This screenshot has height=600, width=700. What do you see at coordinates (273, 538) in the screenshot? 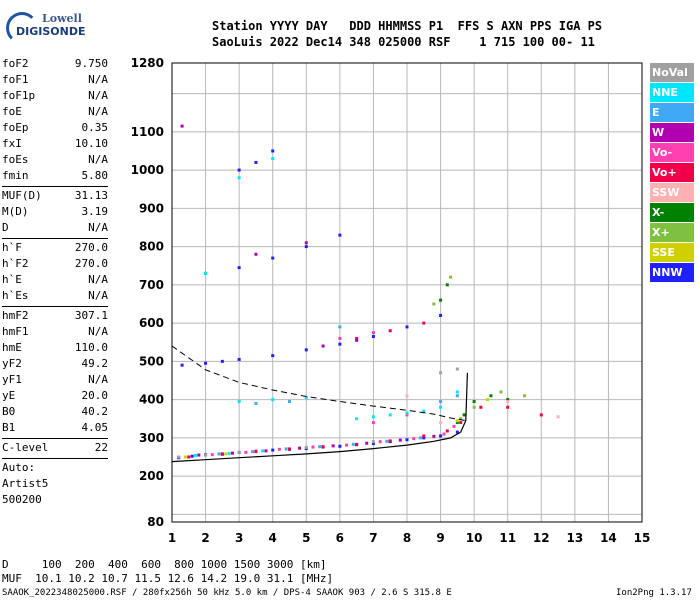
I see `x-tick-label: 4` at bounding box center [273, 538].